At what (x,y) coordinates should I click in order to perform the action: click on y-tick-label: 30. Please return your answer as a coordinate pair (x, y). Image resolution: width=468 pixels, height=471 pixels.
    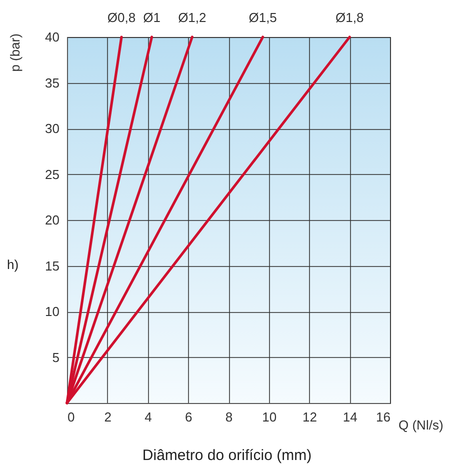
    Looking at the image, I should click on (52, 128).